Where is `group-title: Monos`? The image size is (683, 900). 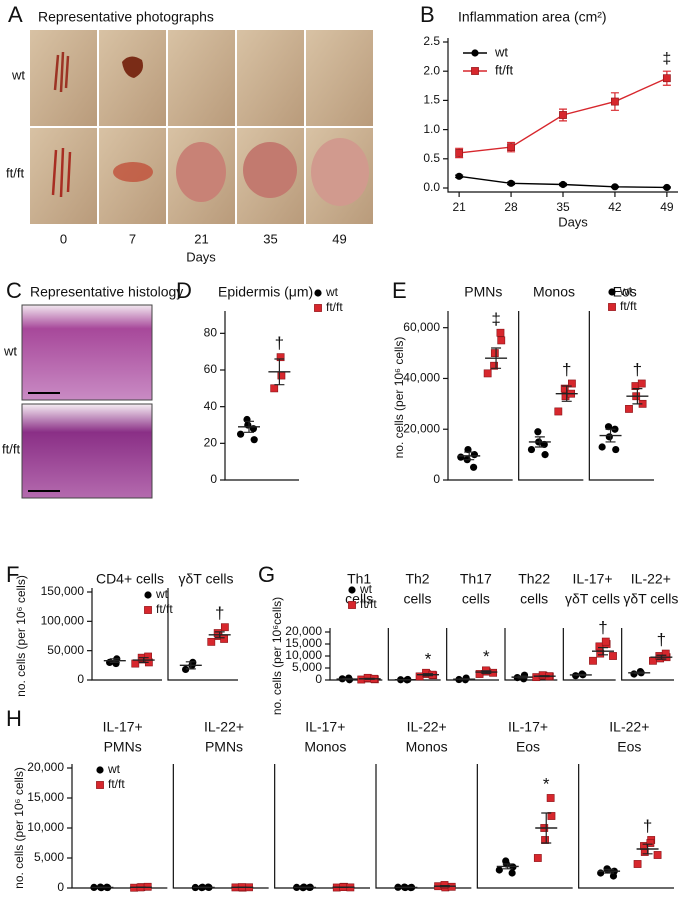
group-title: Monos is located at coordinates (325, 747).